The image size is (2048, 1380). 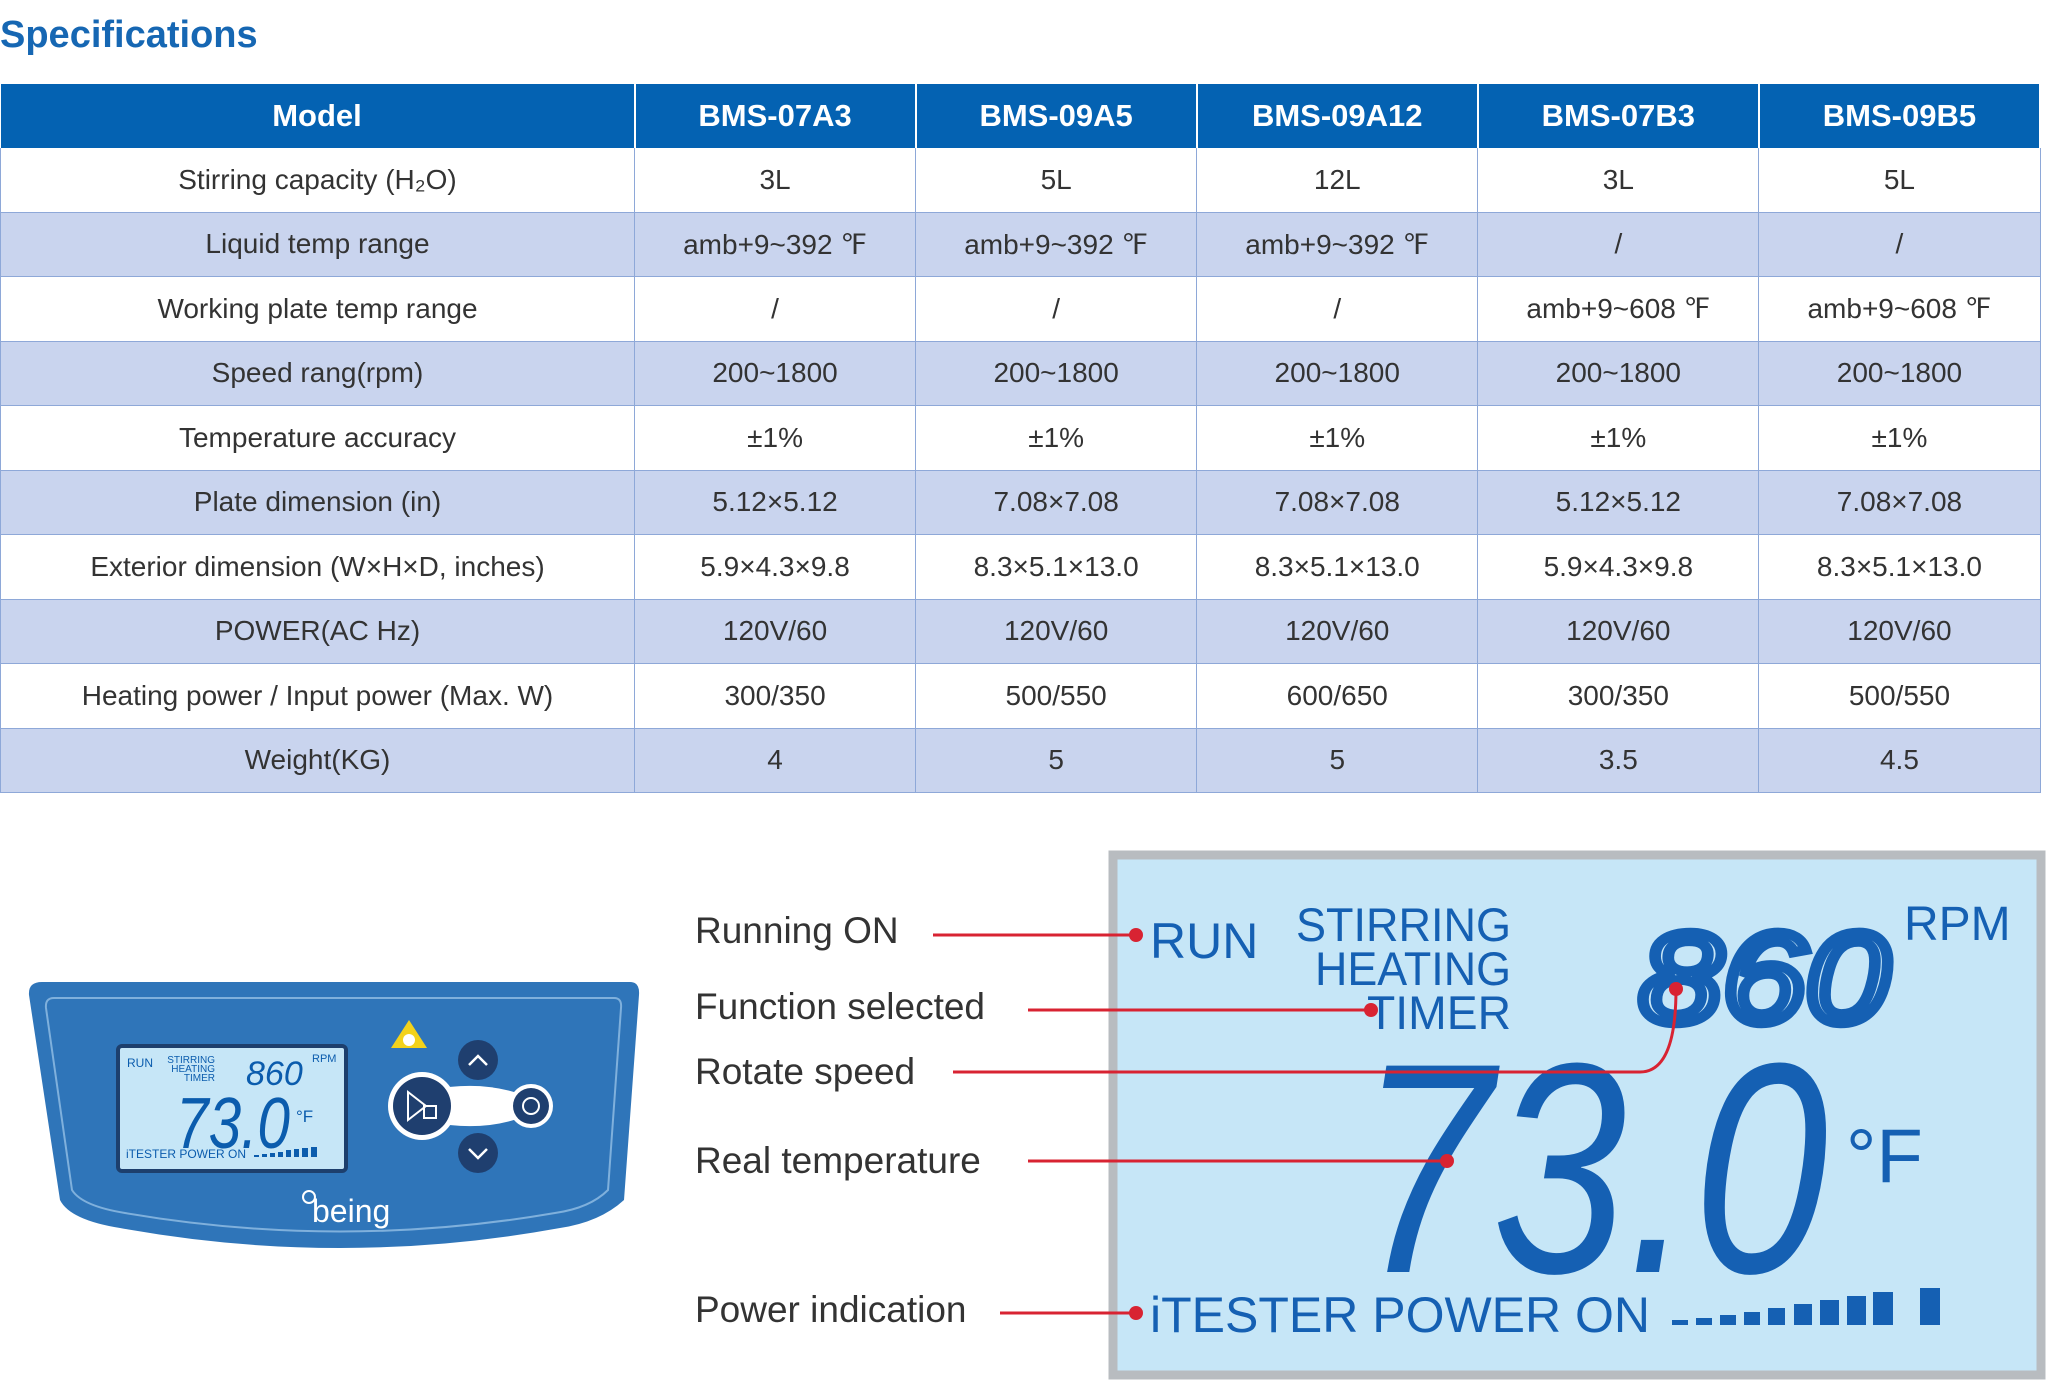 I want to click on small-rpm: RPM, so click(x=324, y=1059).